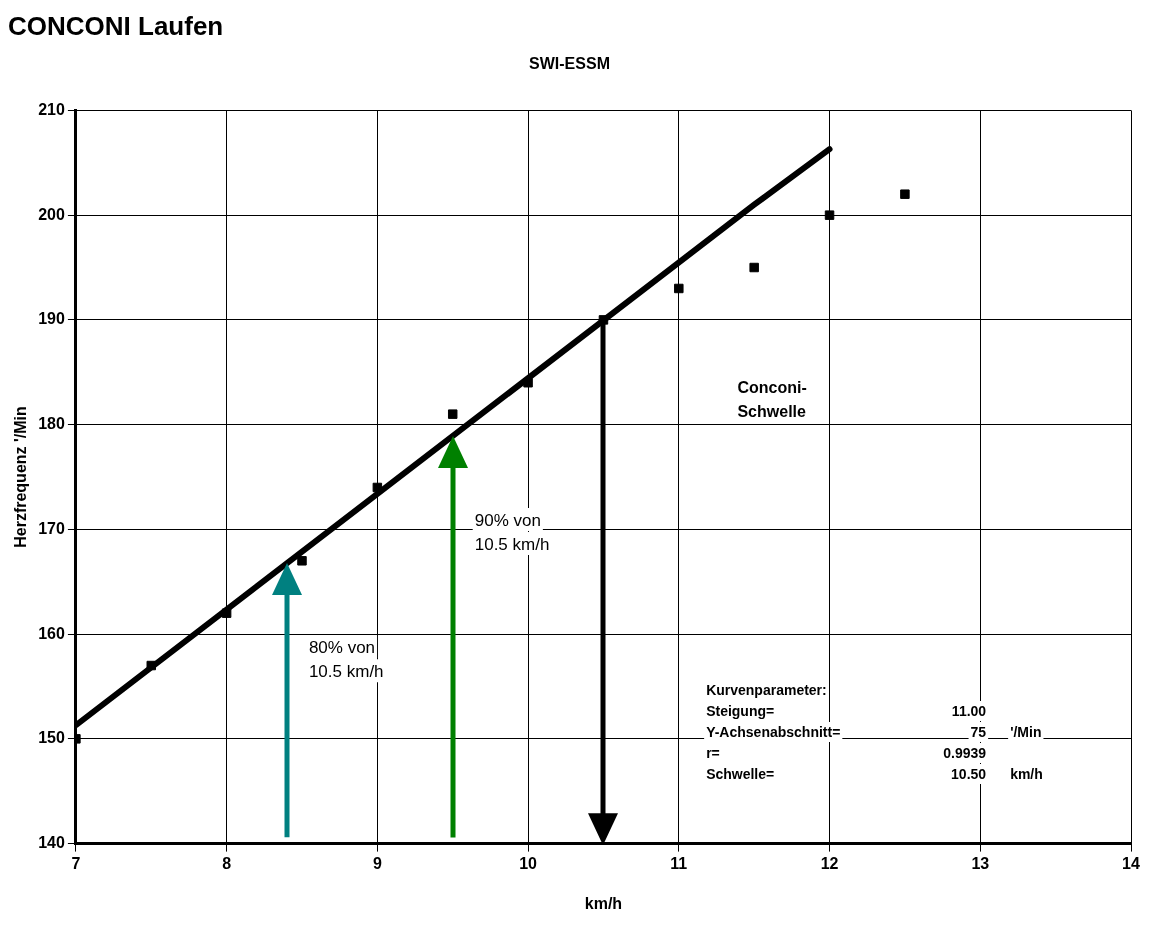 The height and width of the screenshot is (929, 1153). I want to click on chart-title: CONCONI Laufen, so click(116, 25).